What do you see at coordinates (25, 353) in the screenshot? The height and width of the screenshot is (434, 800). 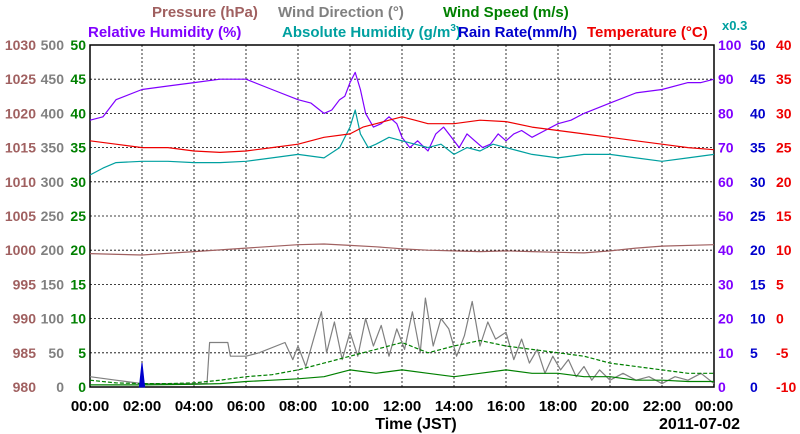 I see `y-tick-label-pressure: 985` at bounding box center [25, 353].